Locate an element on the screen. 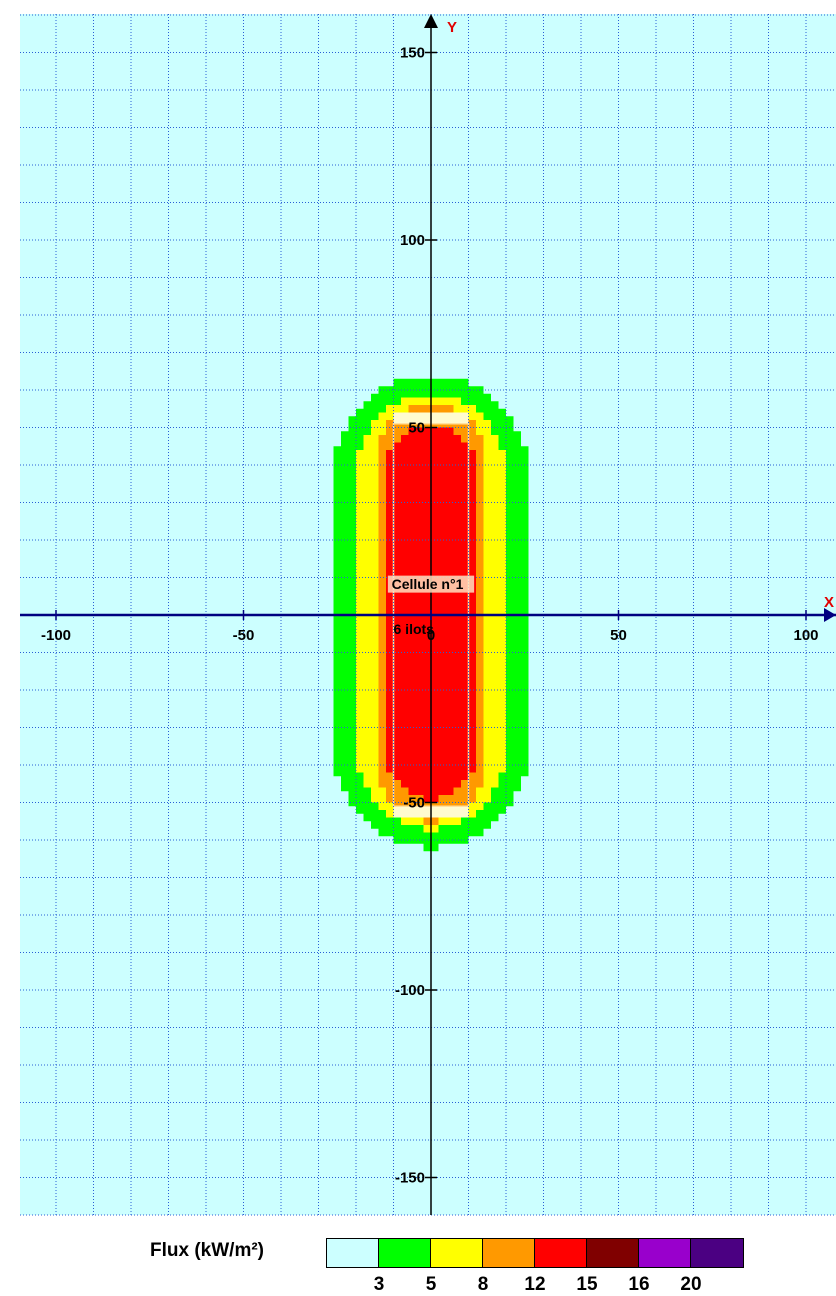 This screenshot has height=1296, width=836. y-axis-arrow is located at coordinates (431, 21).